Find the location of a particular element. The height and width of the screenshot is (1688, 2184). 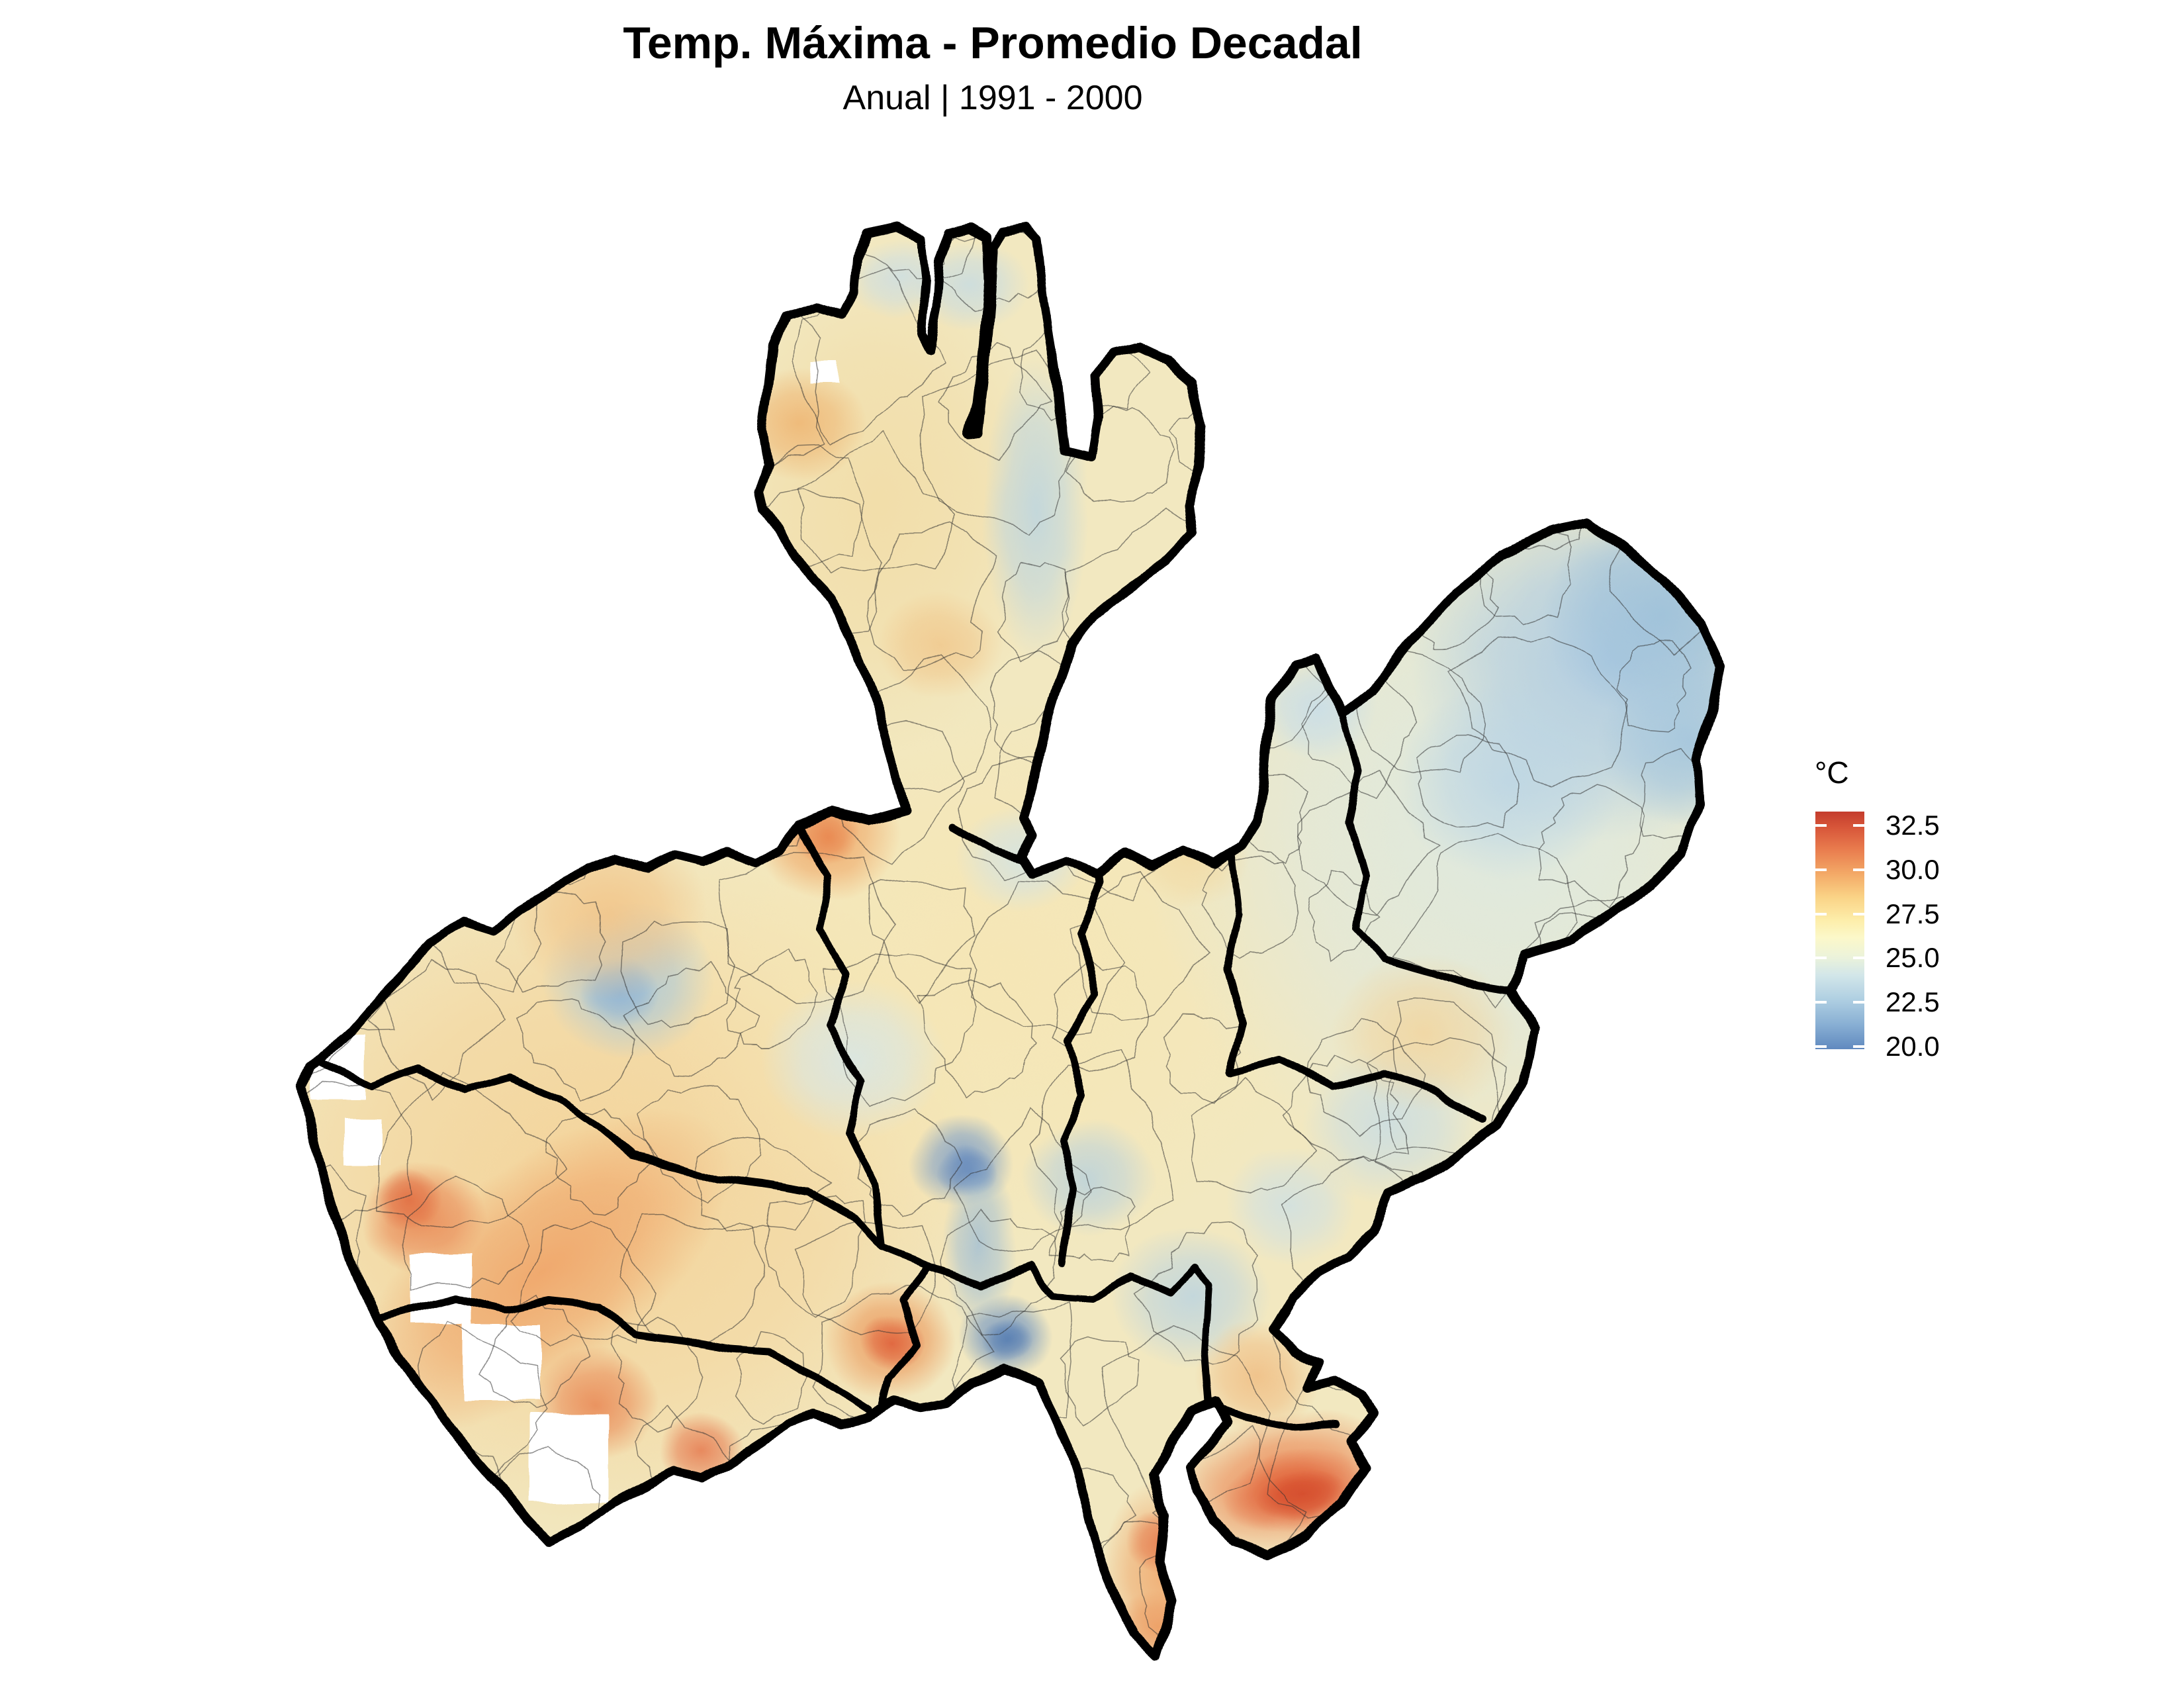

legend-label: 27.5 is located at coordinates (1913, 913).